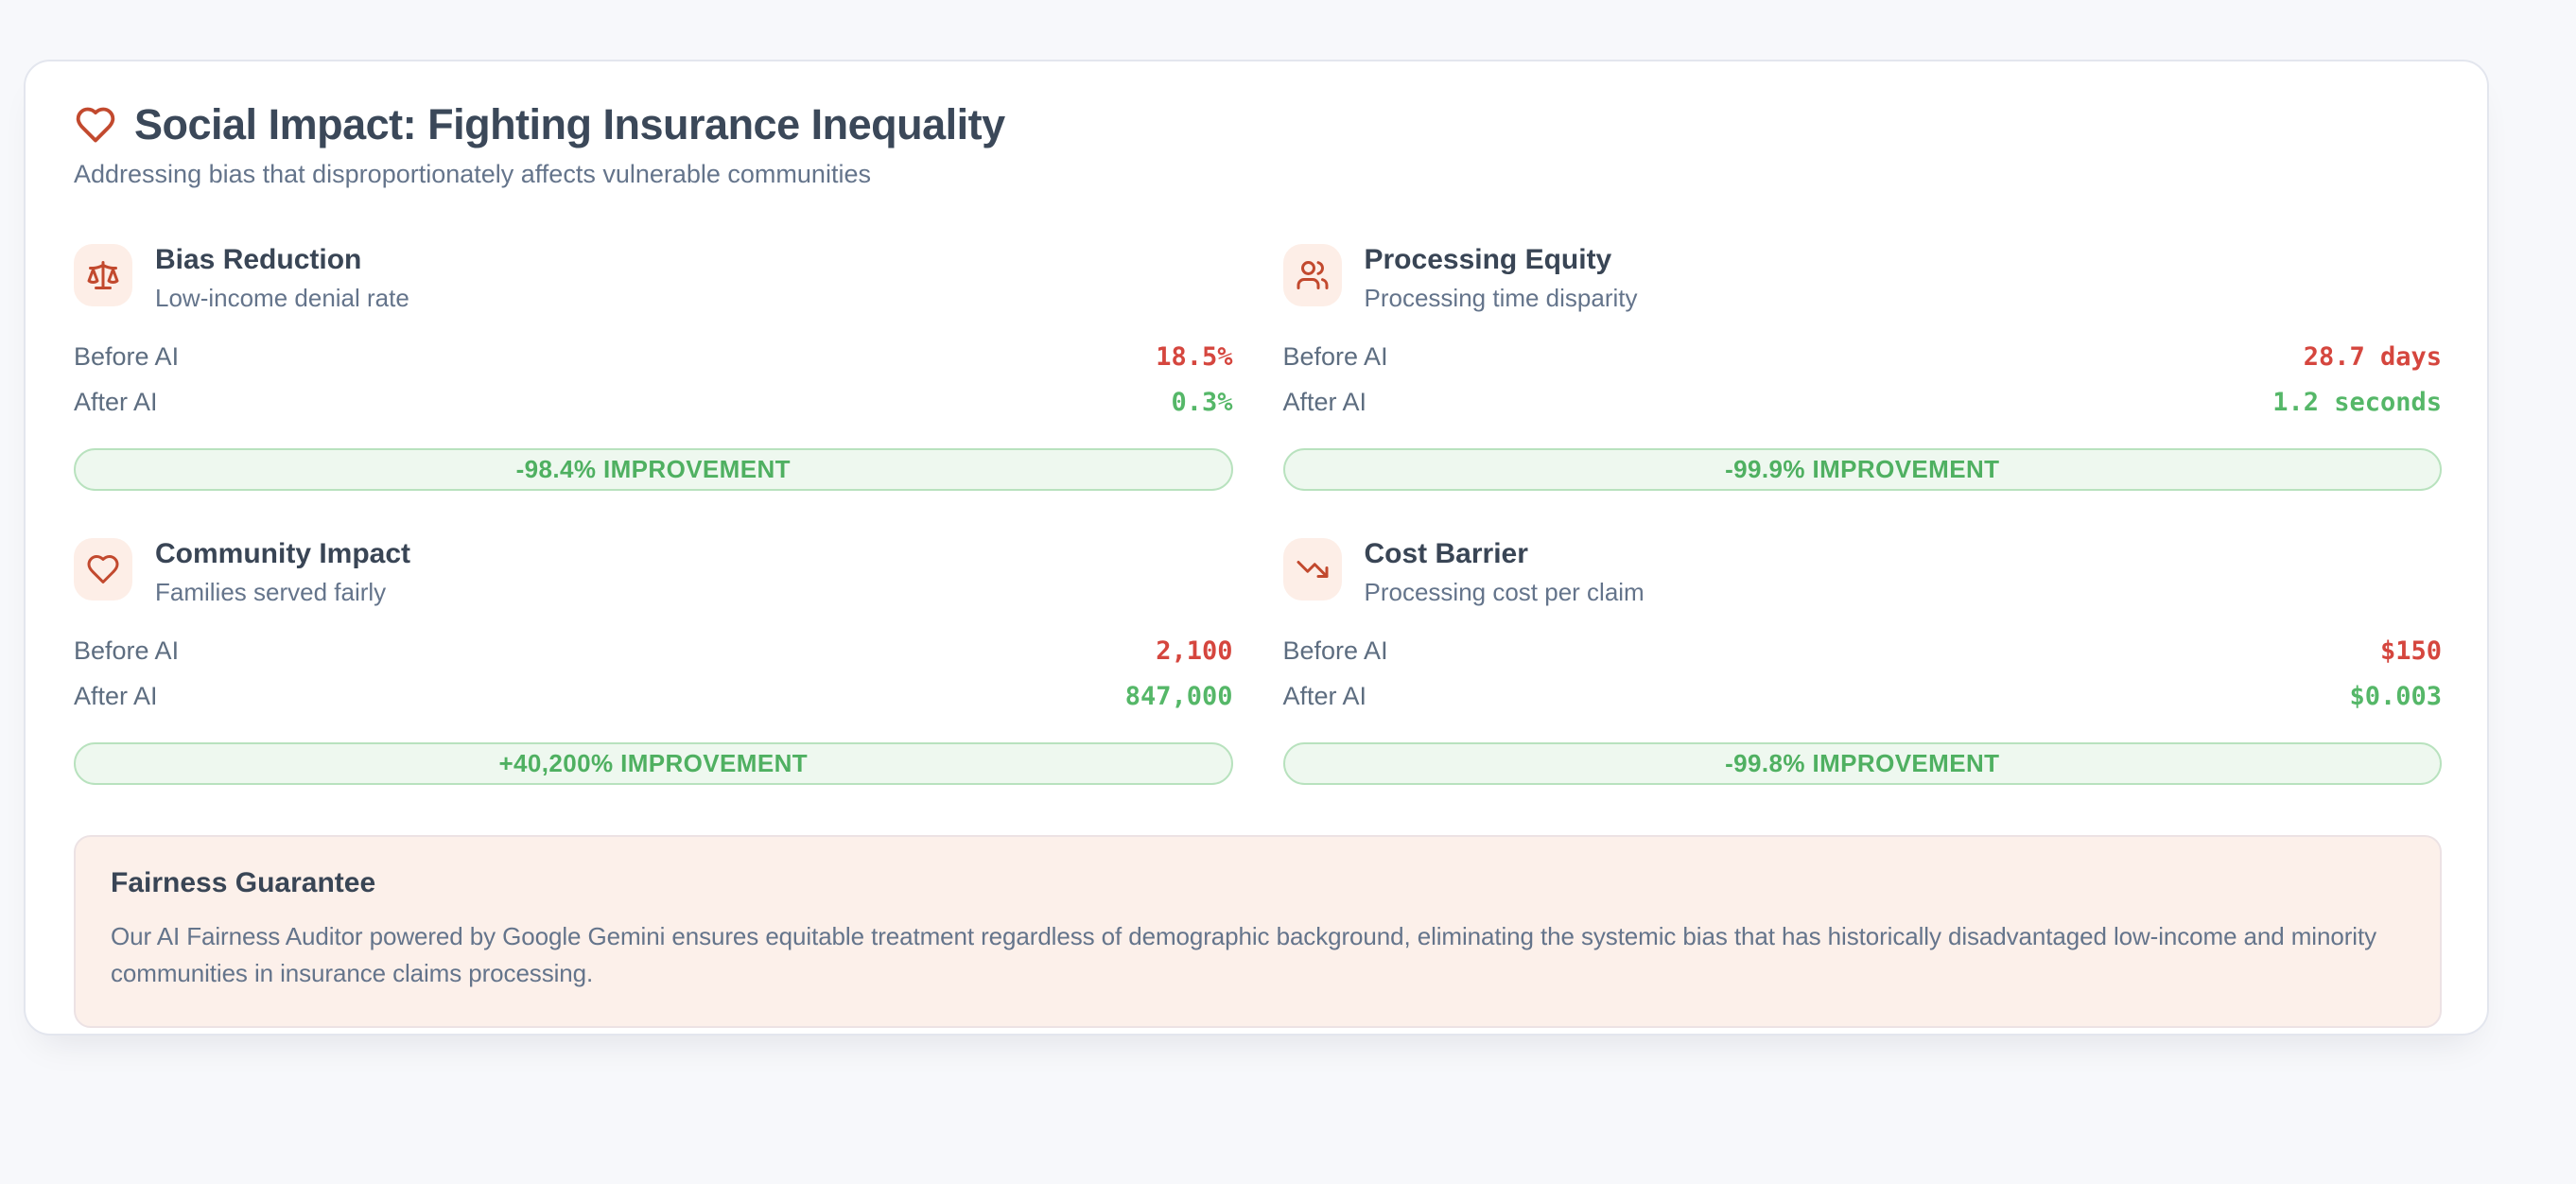 The width and height of the screenshot is (2576, 1184). I want to click on metric-subtitle: Processing cost per claim, so click(1504, 592).